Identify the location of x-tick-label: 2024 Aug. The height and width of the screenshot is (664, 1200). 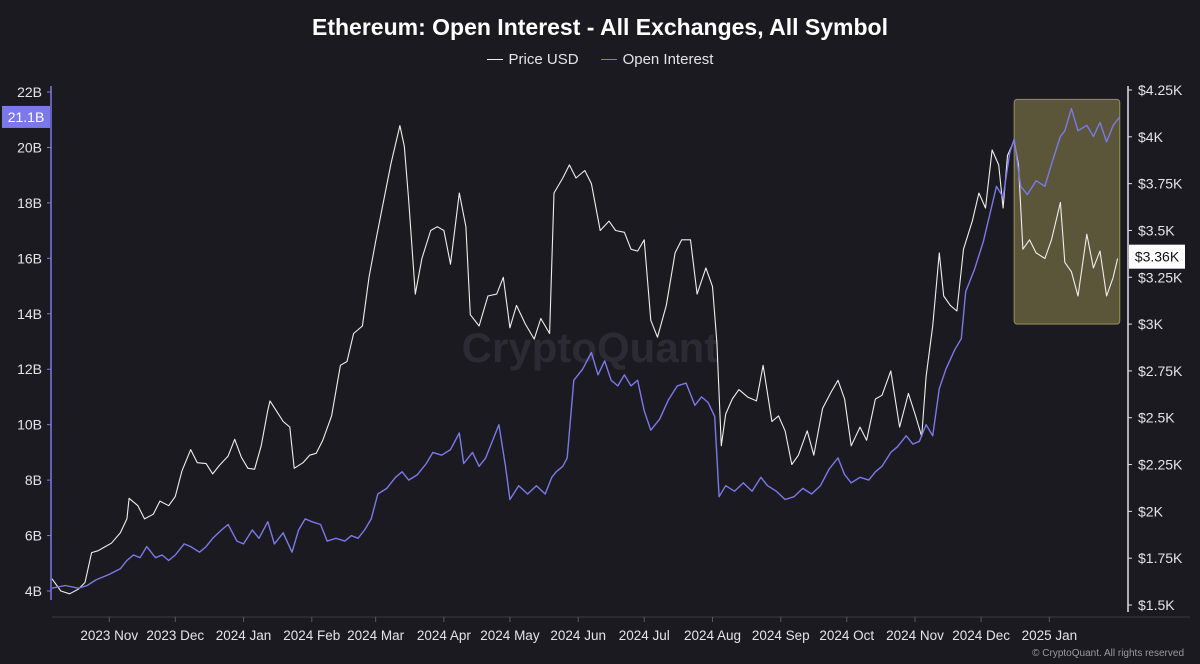
(712, 635).